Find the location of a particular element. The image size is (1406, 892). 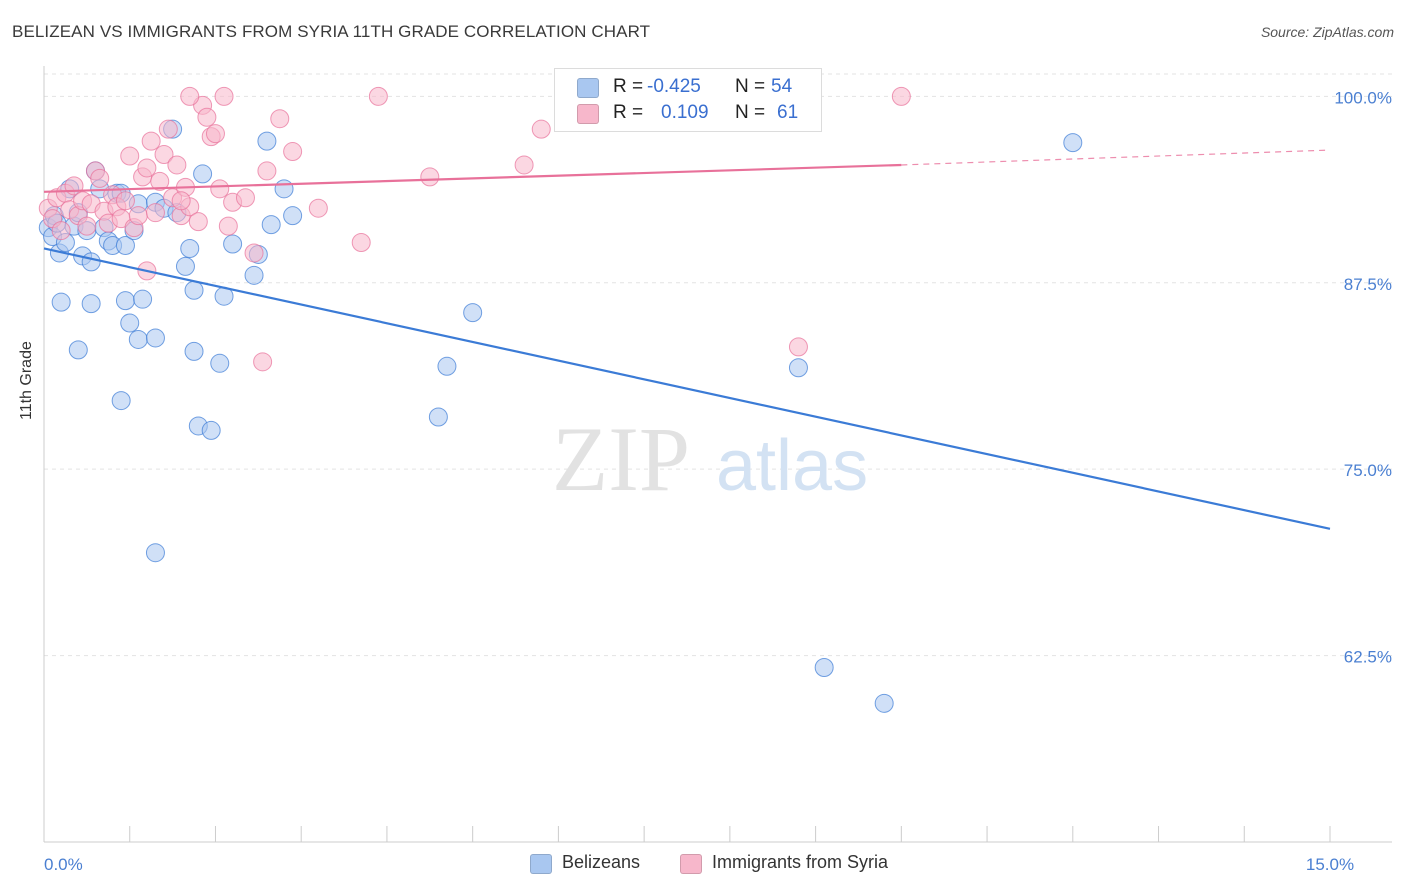

watermark: ZIP atlas is located at coordinates (710, 459).